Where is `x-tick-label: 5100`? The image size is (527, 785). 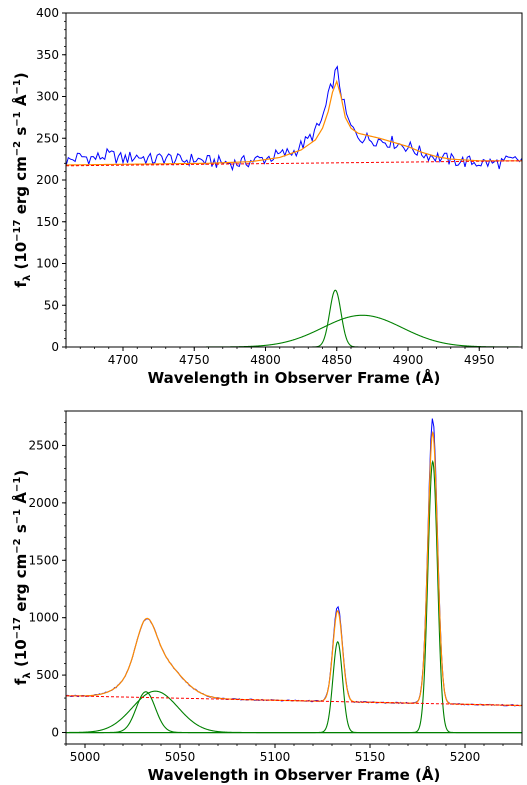 x-tick-label: 5100 is located at coordinates (275, 757).